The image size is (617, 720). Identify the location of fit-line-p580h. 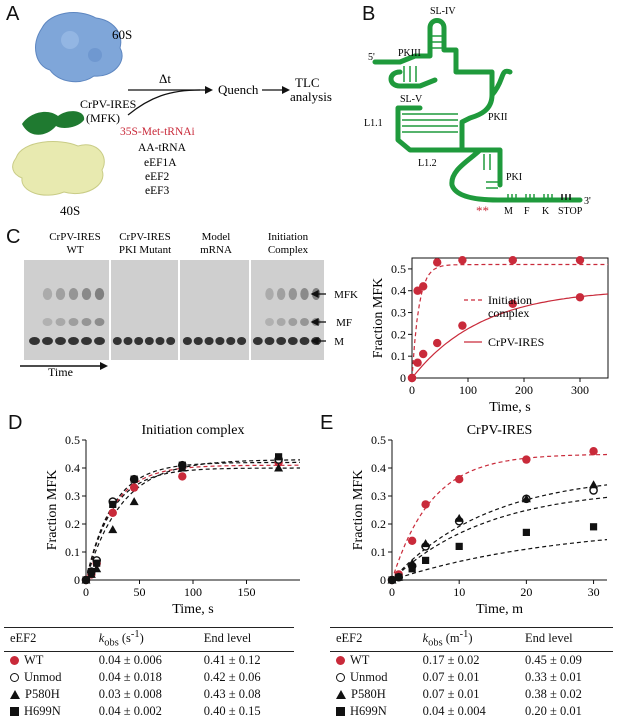
(499, 532).